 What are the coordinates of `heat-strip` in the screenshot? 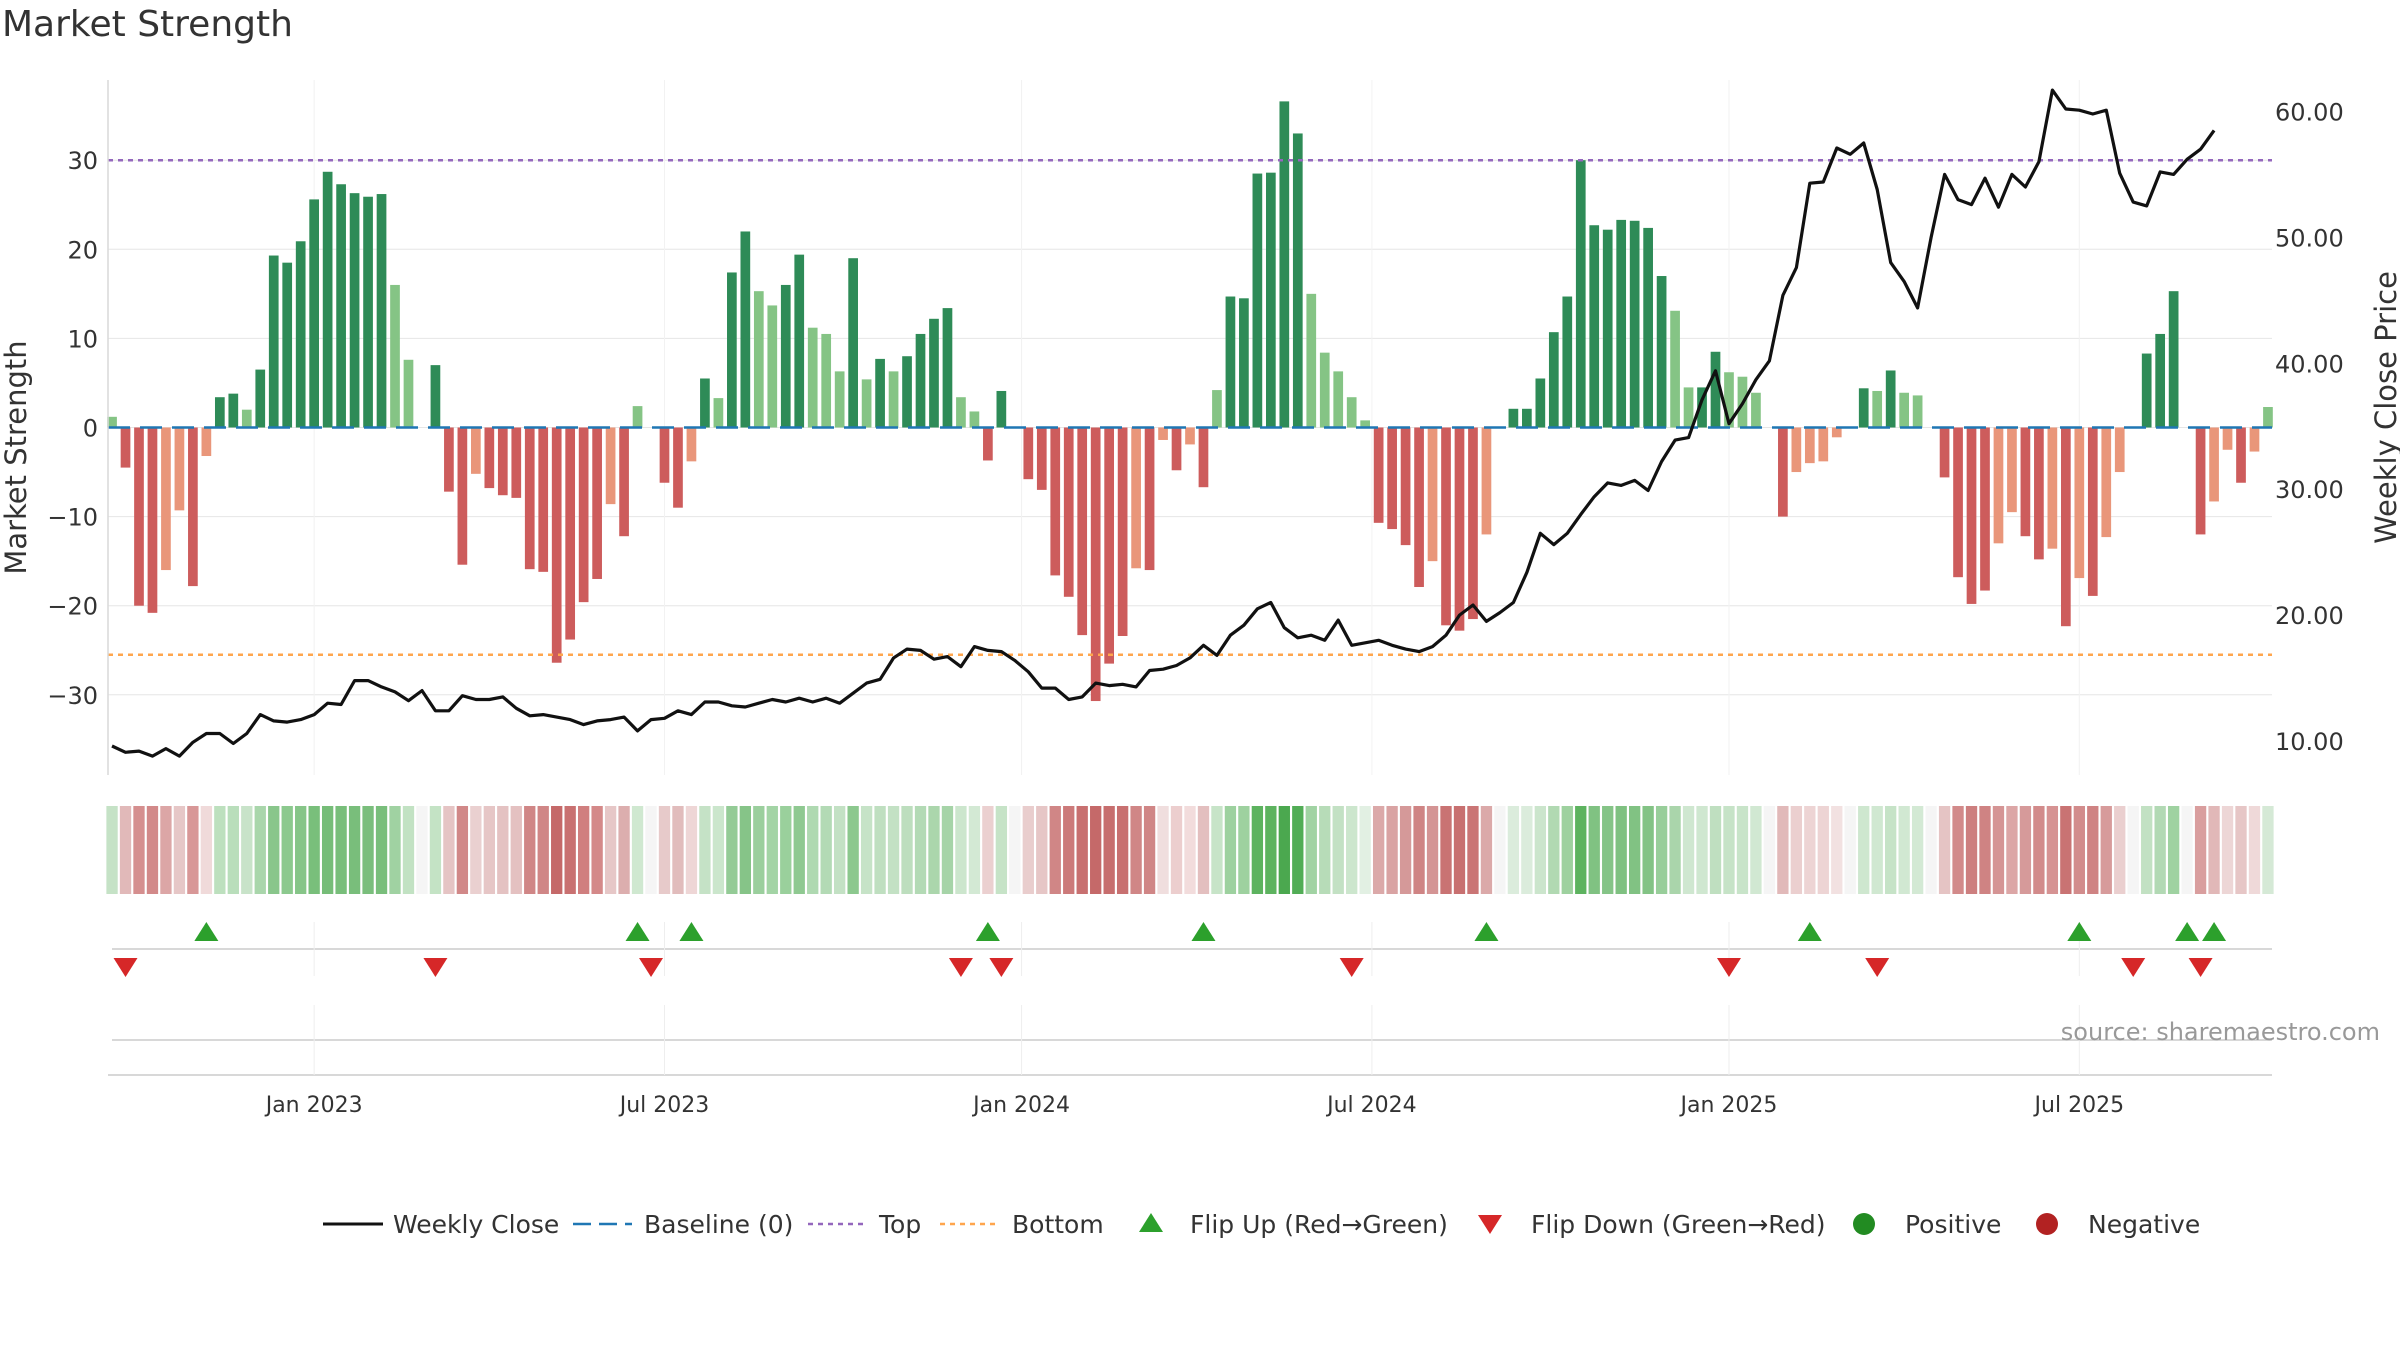 It's located at (1190, 850).